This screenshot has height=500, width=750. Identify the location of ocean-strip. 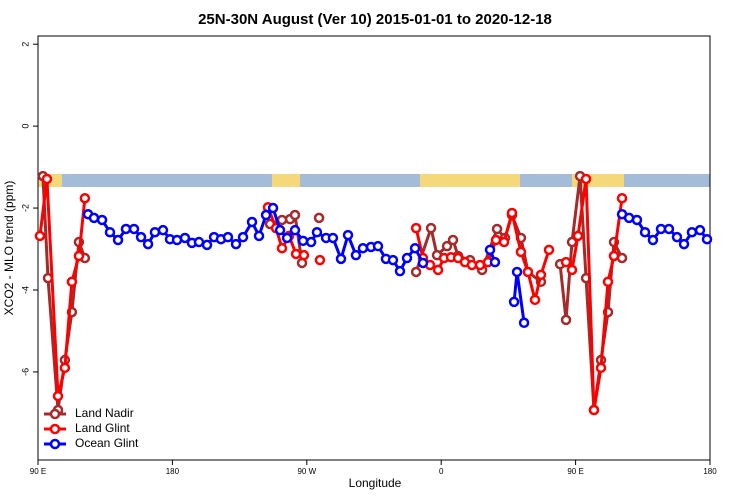
(374, 180).